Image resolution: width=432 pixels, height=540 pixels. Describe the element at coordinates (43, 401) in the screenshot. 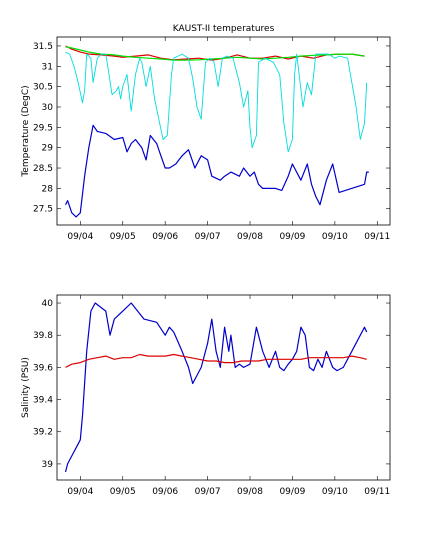

I see `y-tick-label: 39.4` at that location.